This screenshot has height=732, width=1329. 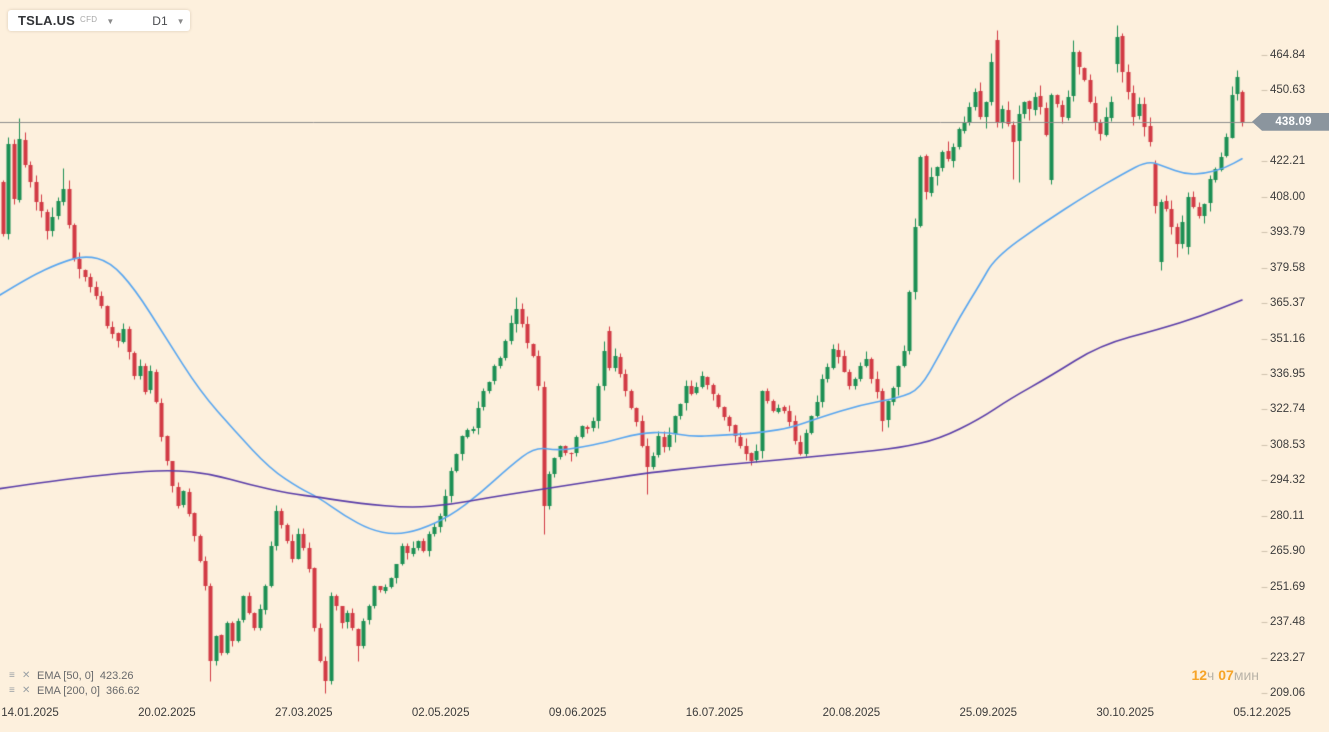 What do you see at coordinates (110, 21) in the screenshot?
I see `symbol-dropdown-caret-icon: ▼` at bounding box center [110, 21].